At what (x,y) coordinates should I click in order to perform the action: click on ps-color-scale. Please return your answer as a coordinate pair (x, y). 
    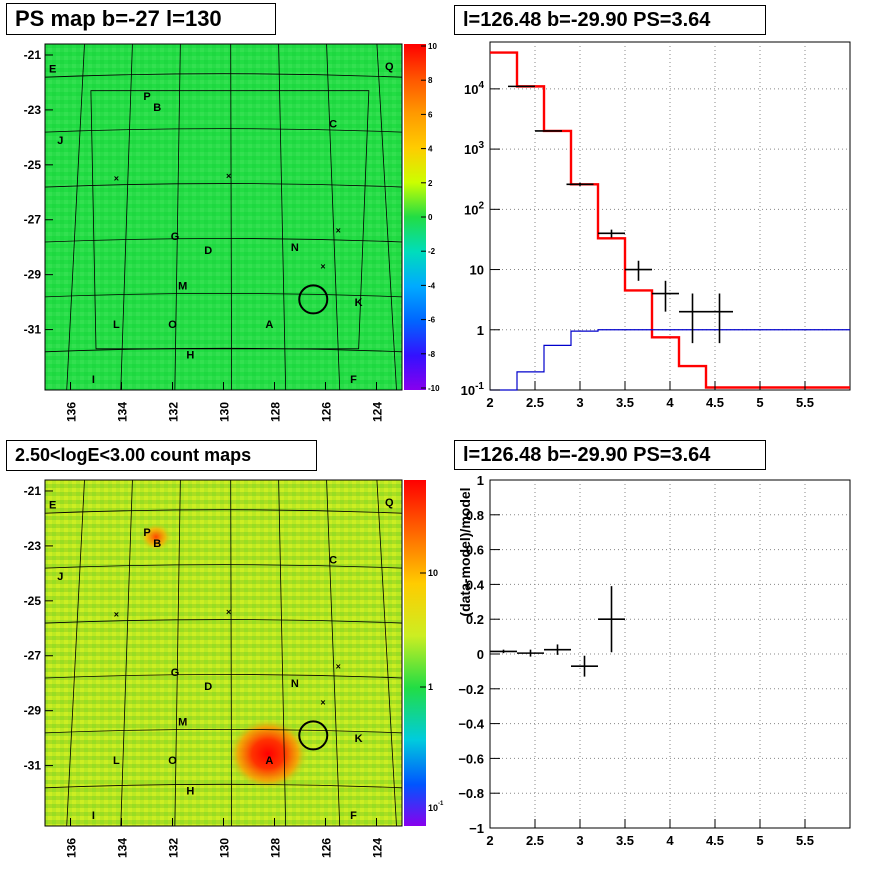
    Looking at the image, I should click on (415, 217).